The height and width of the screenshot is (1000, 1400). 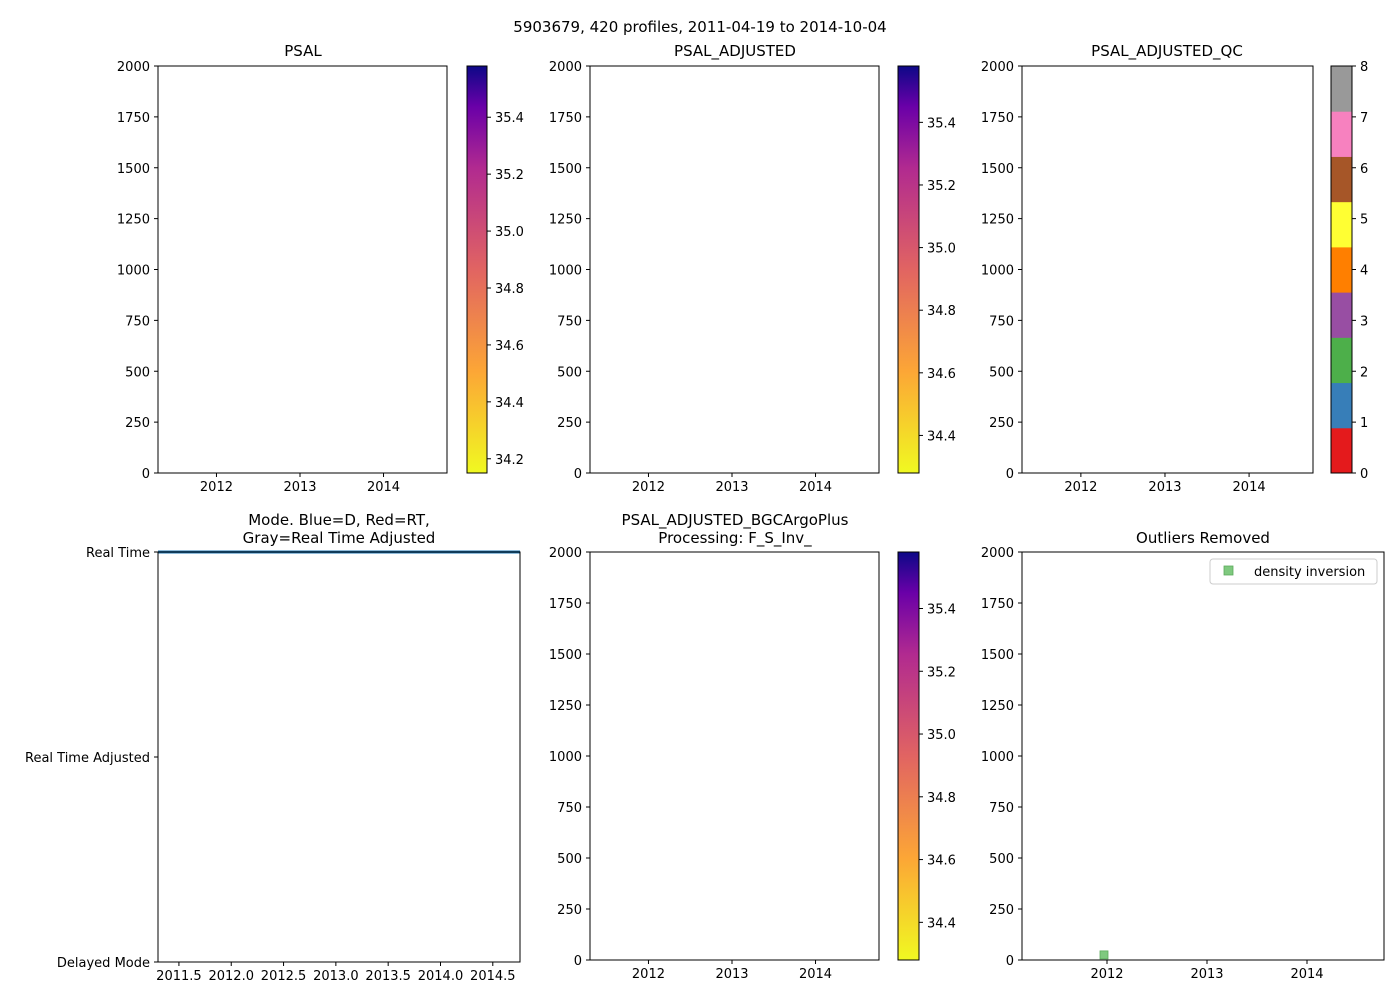 What do you see at coordinates (1364, 321) in the screenshot?
I see `psal-adjusted-qc-colorbar-tick-label: 3` at bounding box center [1364, 321].